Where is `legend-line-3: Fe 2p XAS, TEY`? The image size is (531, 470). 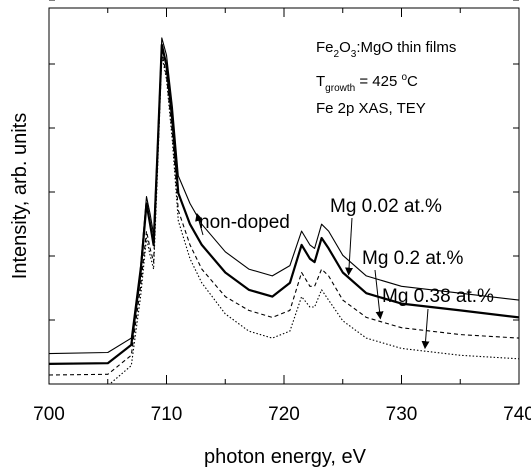
legend-line-3: Fe 2p XAS, TEY is located at coordinates (371, 108).